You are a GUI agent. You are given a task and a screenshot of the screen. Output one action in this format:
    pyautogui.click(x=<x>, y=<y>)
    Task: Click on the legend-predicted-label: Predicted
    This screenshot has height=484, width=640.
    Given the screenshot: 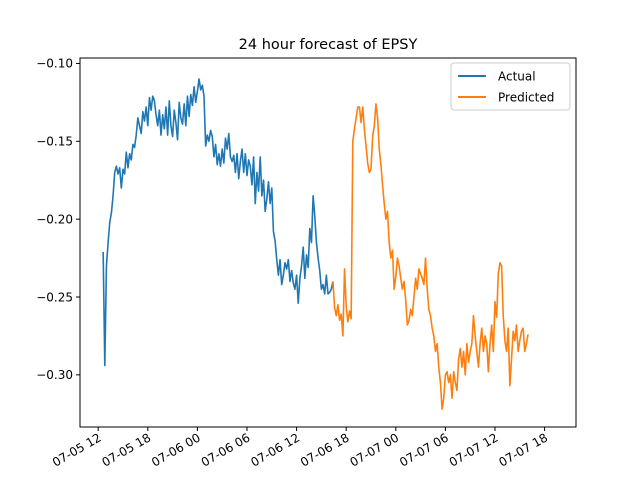 What is the action you would take?
    pyautogui.click(x=526, y=98)
    